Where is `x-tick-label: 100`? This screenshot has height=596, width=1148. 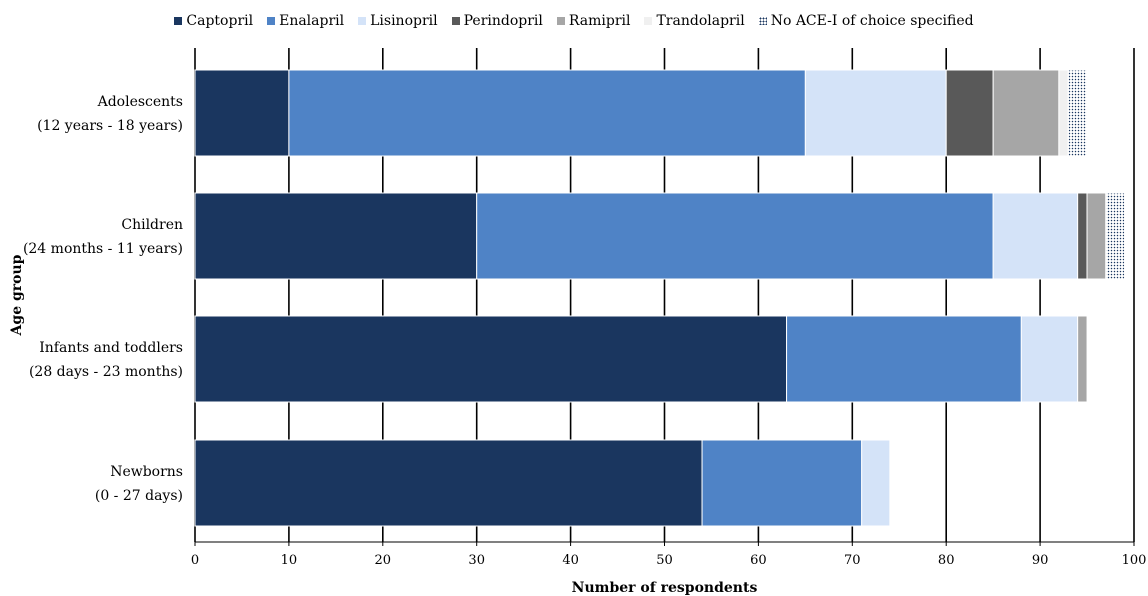
x-tick-label: 100 is located at coordinates (1134, 560).